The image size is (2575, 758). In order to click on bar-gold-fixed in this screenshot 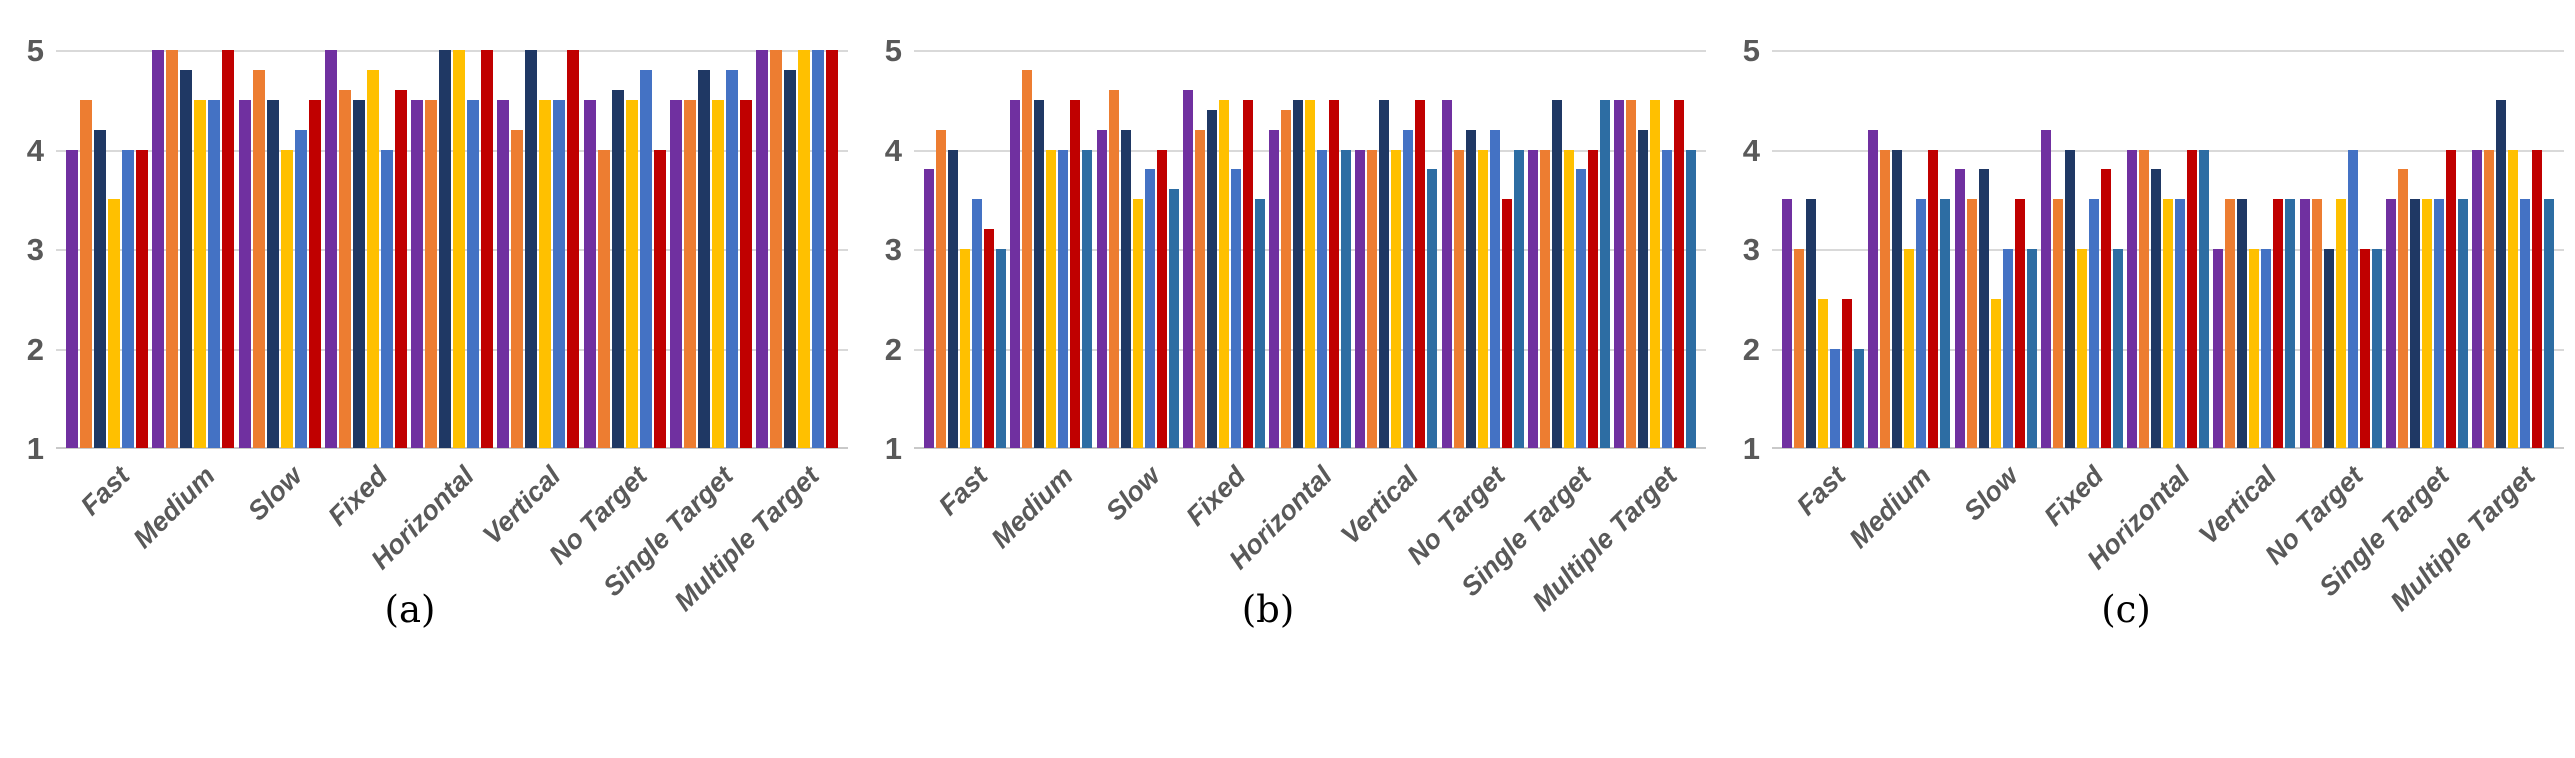, I will do `click(2081, 348)`.